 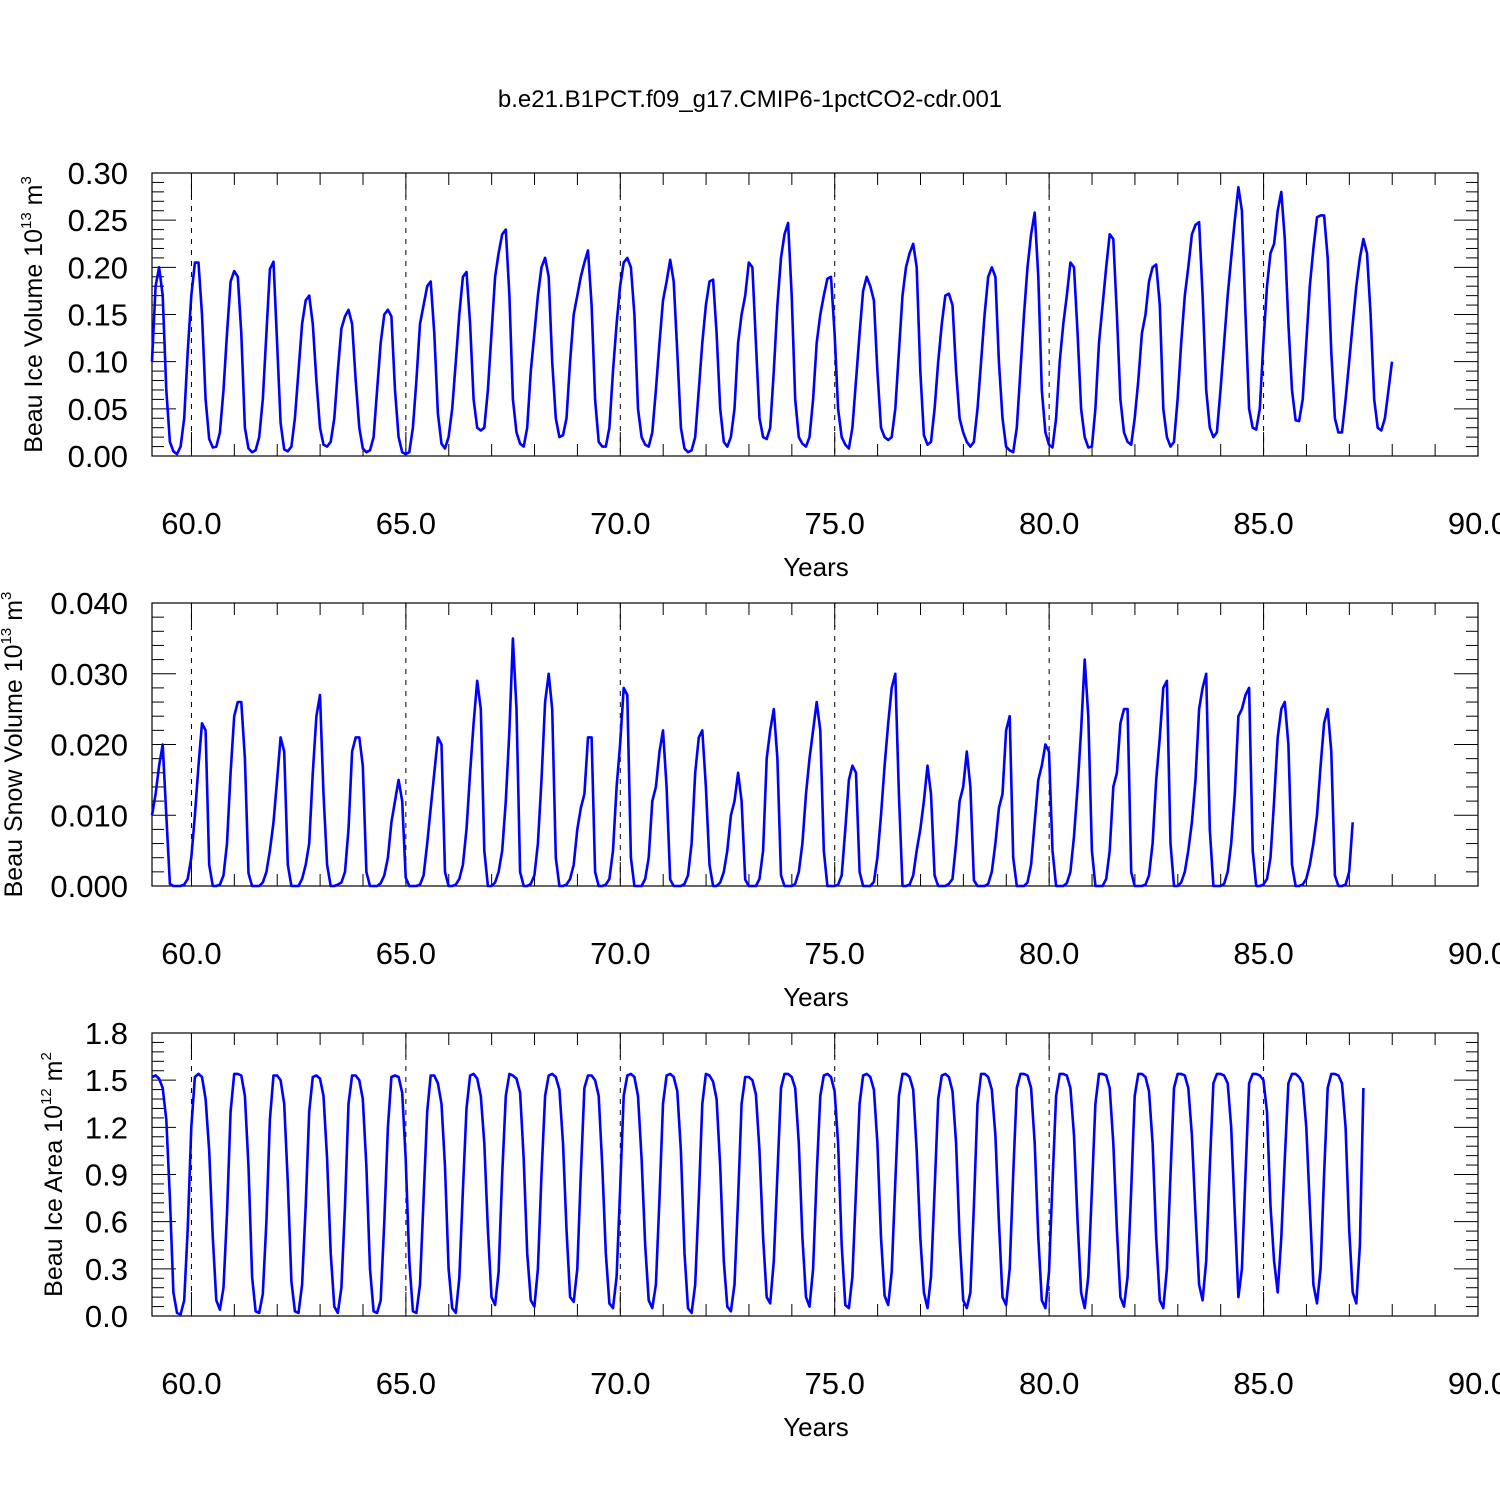 I want to click on y-axis-label: Beau Ice Area 1012 m2, so click(x=53, y=1174).